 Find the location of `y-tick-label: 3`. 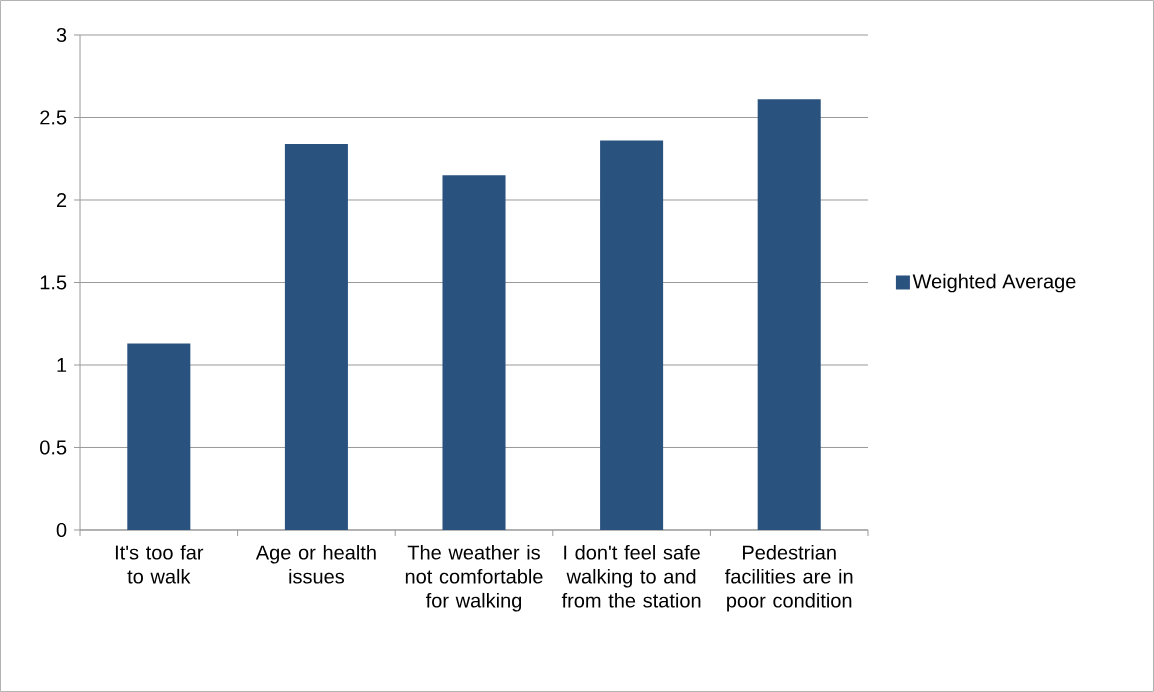

y-tick-label: 3 is located at coordinates (61, 35).